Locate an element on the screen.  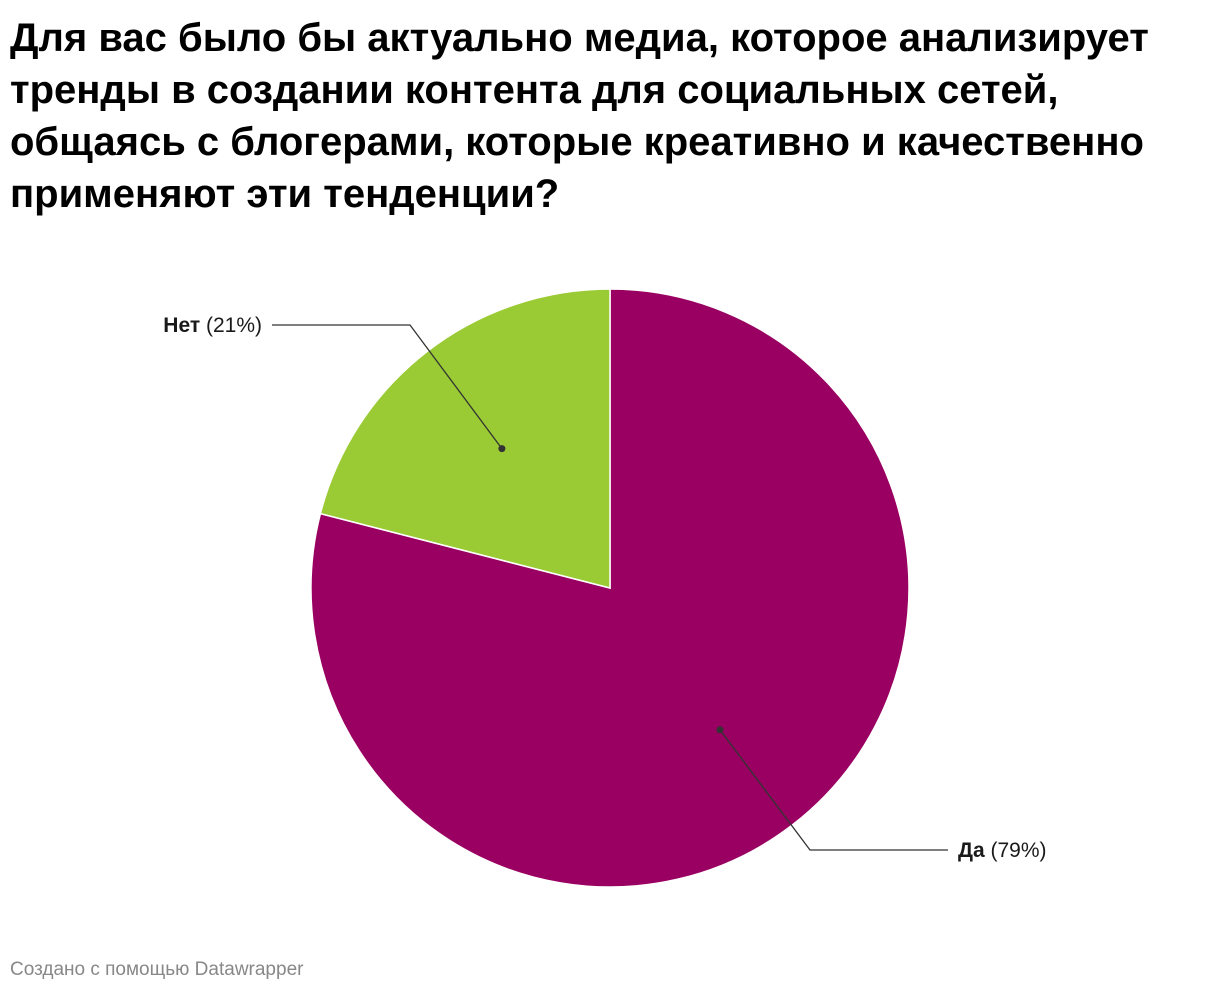
slice-da-leader-line is located at coordinates (833, 790).